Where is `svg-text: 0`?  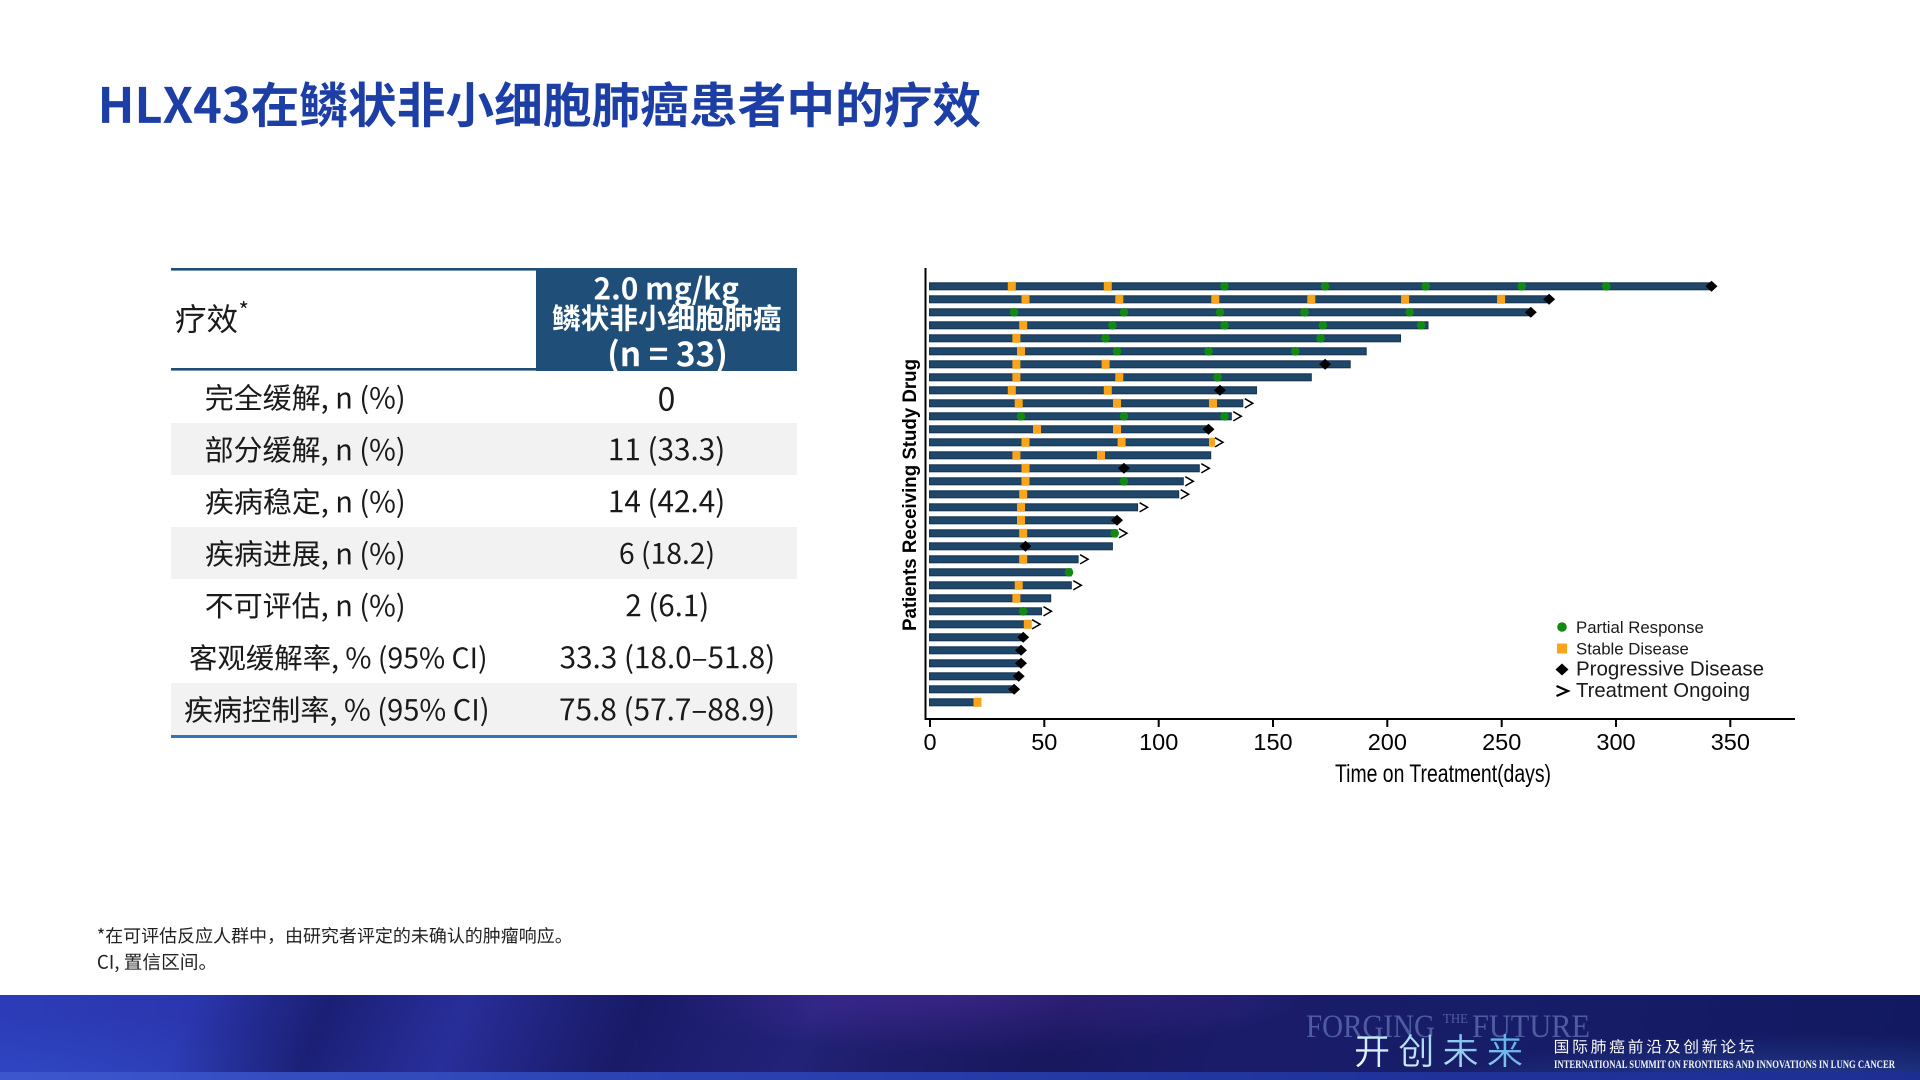
svg-text: 0 is located at coordinates (929, 742).